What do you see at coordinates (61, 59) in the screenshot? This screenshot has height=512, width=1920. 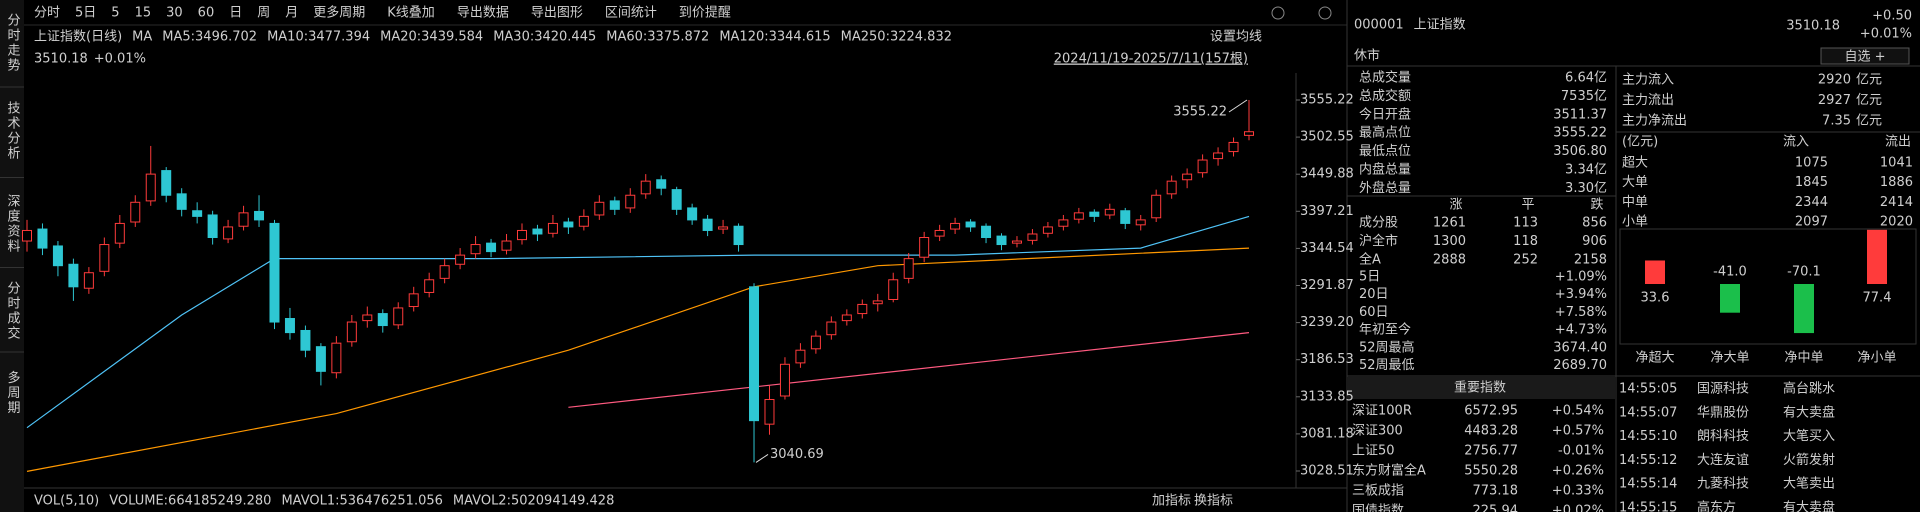 I see `last-price: 3510.18` at bounding box center [61, 59].